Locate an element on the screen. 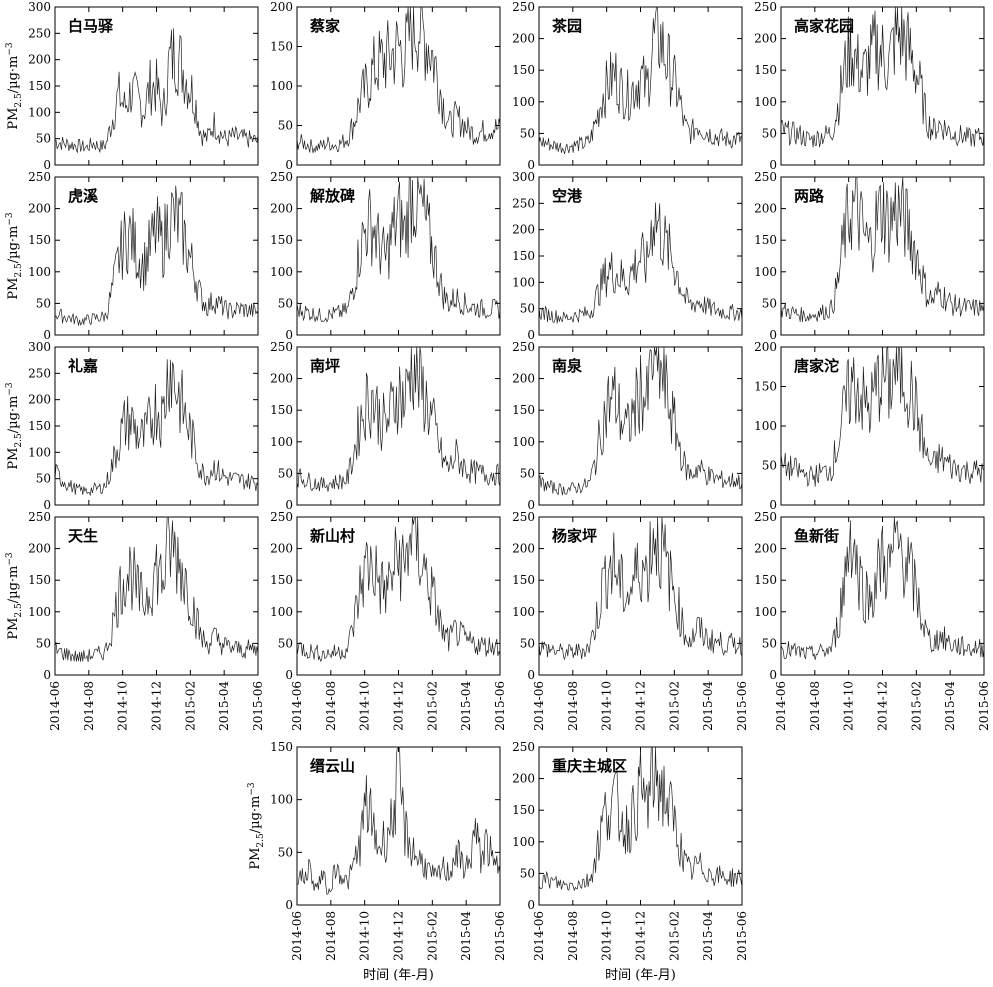 Image resolution: width=993 pixels, height=987 pixels. panel-title: 新山村 is located at coordinates (332, 536).